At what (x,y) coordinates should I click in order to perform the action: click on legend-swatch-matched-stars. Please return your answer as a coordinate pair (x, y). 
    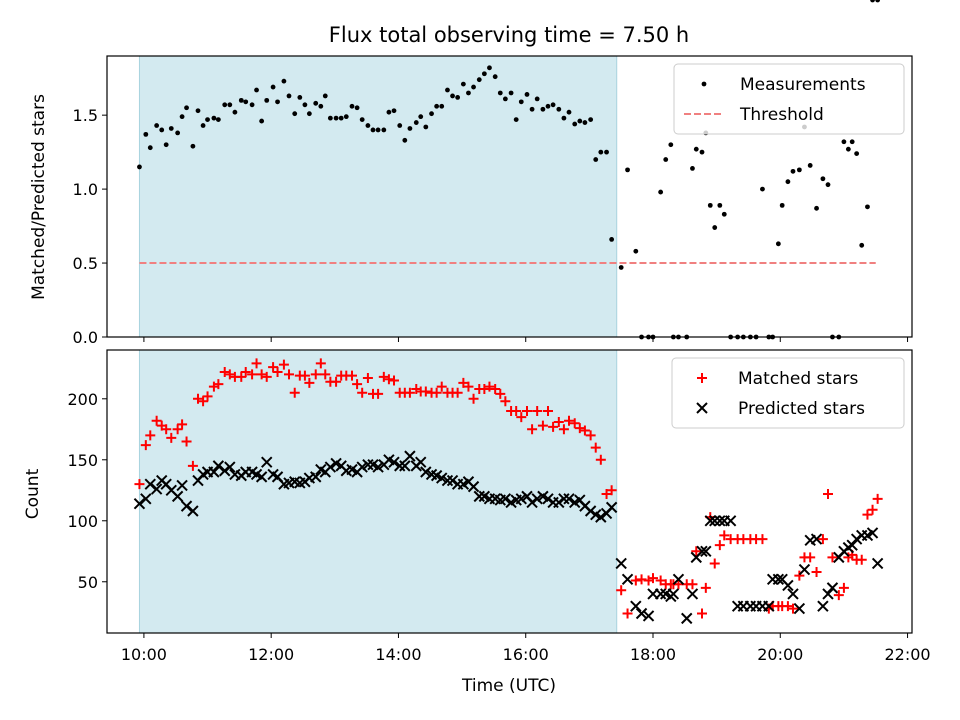
    Looking at the image, I should click on (702, 378).